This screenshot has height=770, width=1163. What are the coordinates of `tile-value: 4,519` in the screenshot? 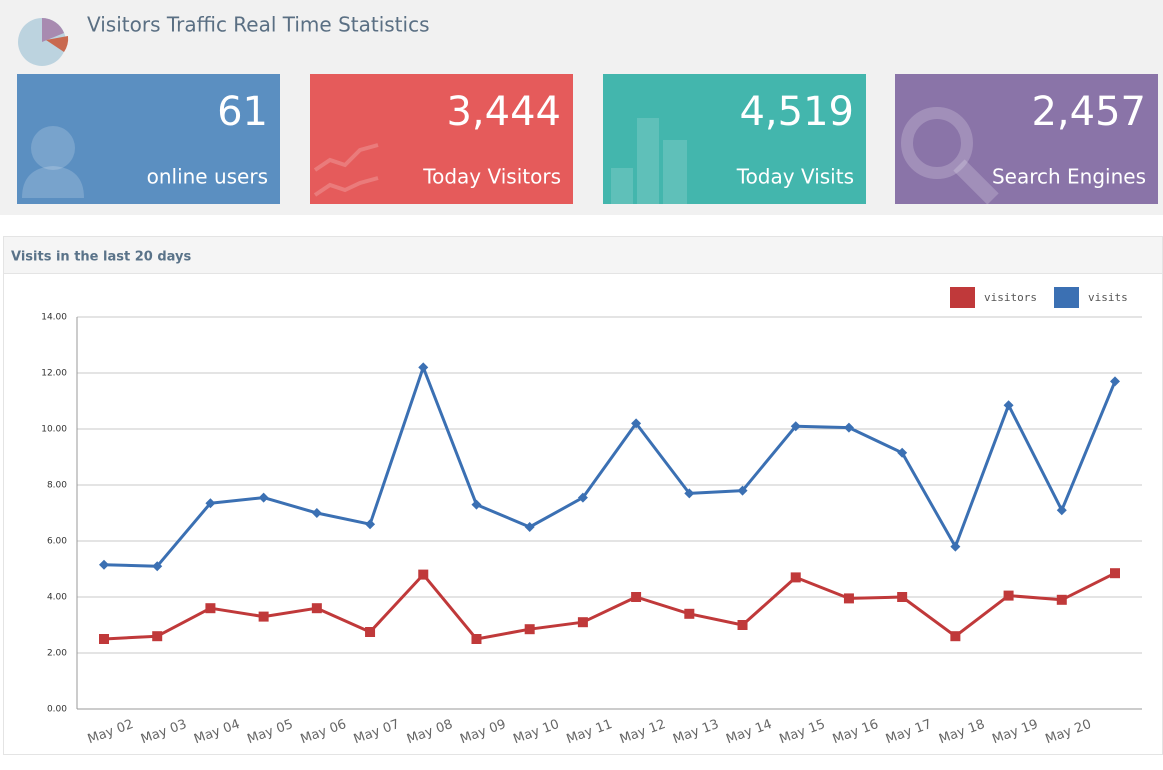 It's located at (796, 112).